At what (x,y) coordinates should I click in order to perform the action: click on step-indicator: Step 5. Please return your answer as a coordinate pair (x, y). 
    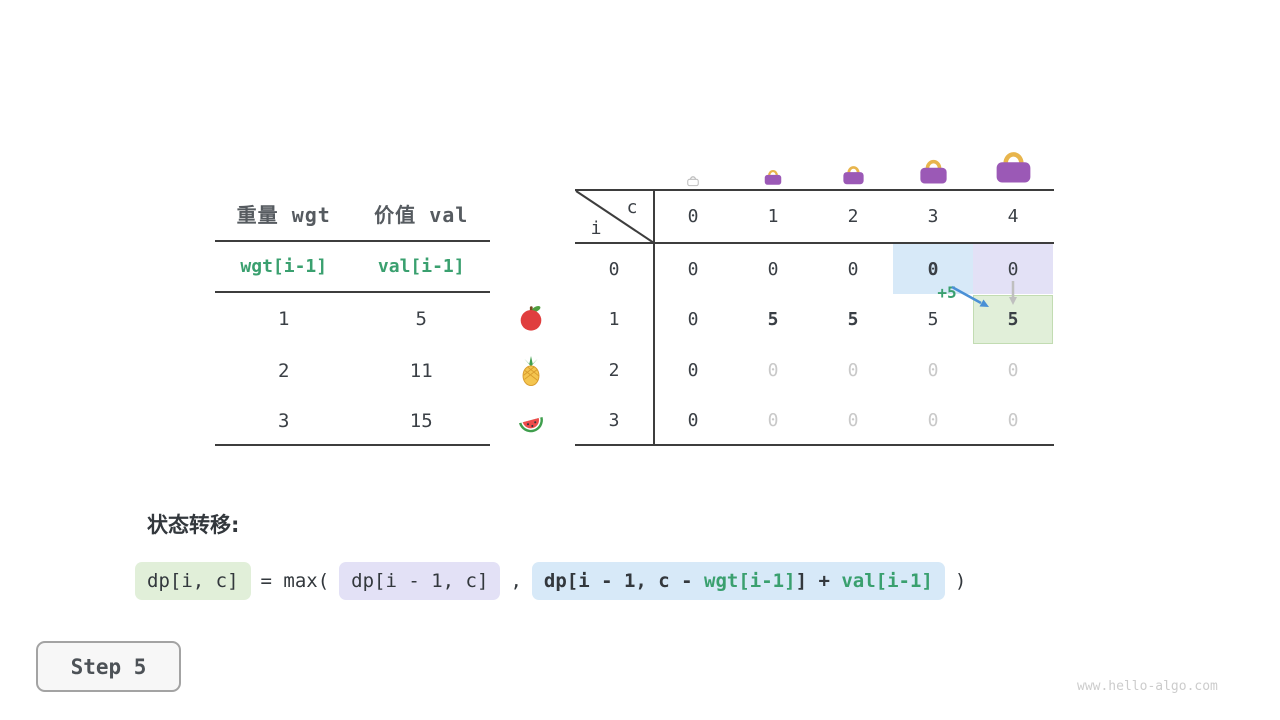
    Looking at the image, I should click on (108, 666).